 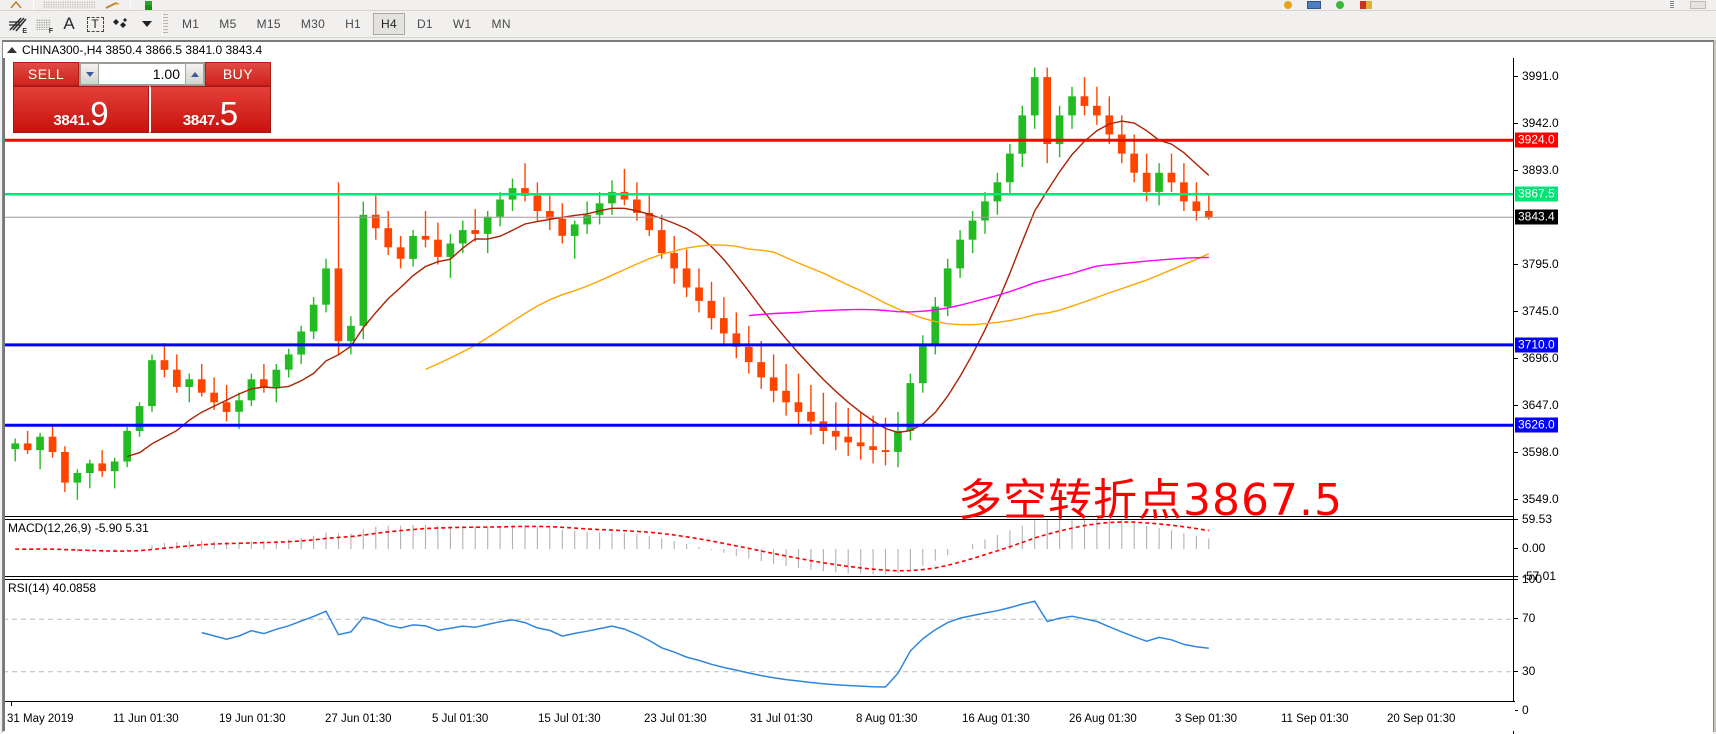 What do you see at coordinates (1540, 358) in the screenshot?
I see `price-axis-label: 3696.0` at bounding box center [1540, 358].